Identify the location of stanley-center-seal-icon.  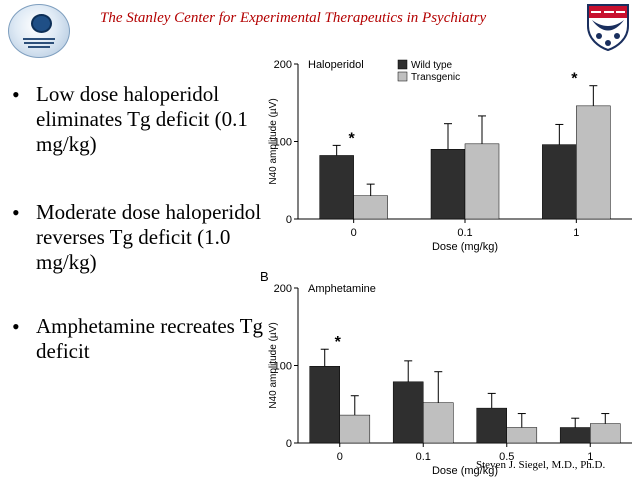
(39, 31).